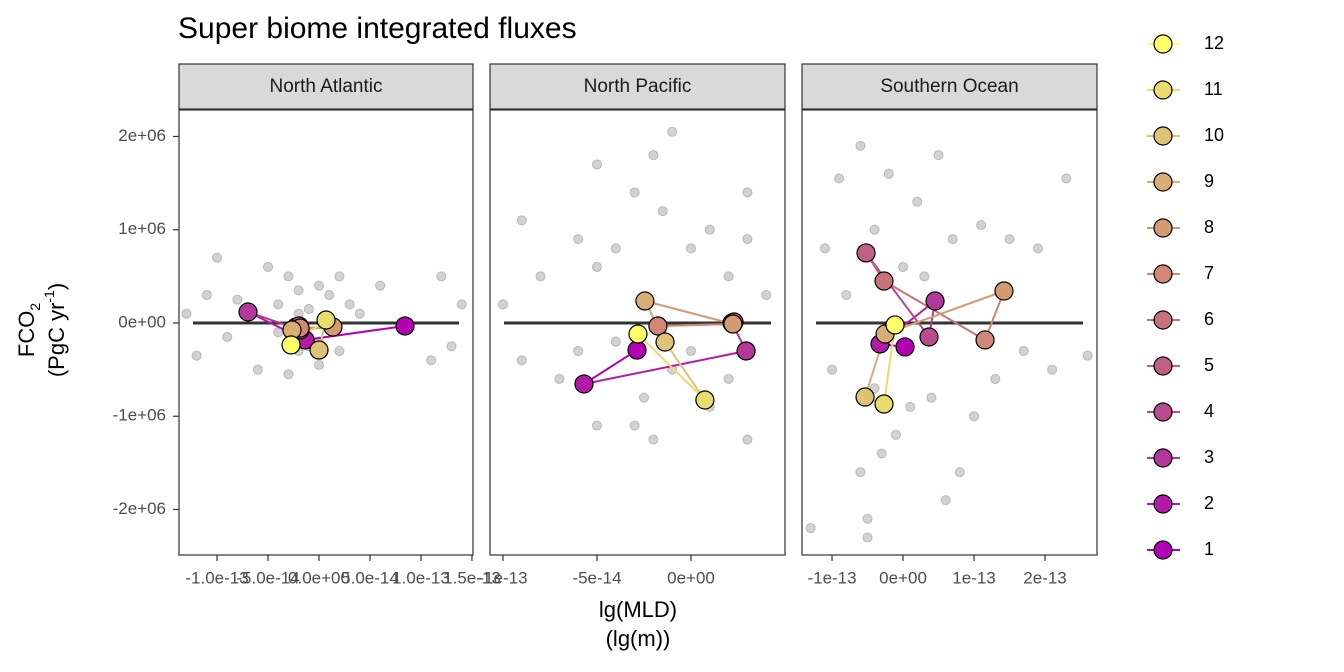  What do you see at coordinates (377, 28) in the screenshot?
I see `chart-title: Super biome integrated fluxes` at bounding box center [377, 28].